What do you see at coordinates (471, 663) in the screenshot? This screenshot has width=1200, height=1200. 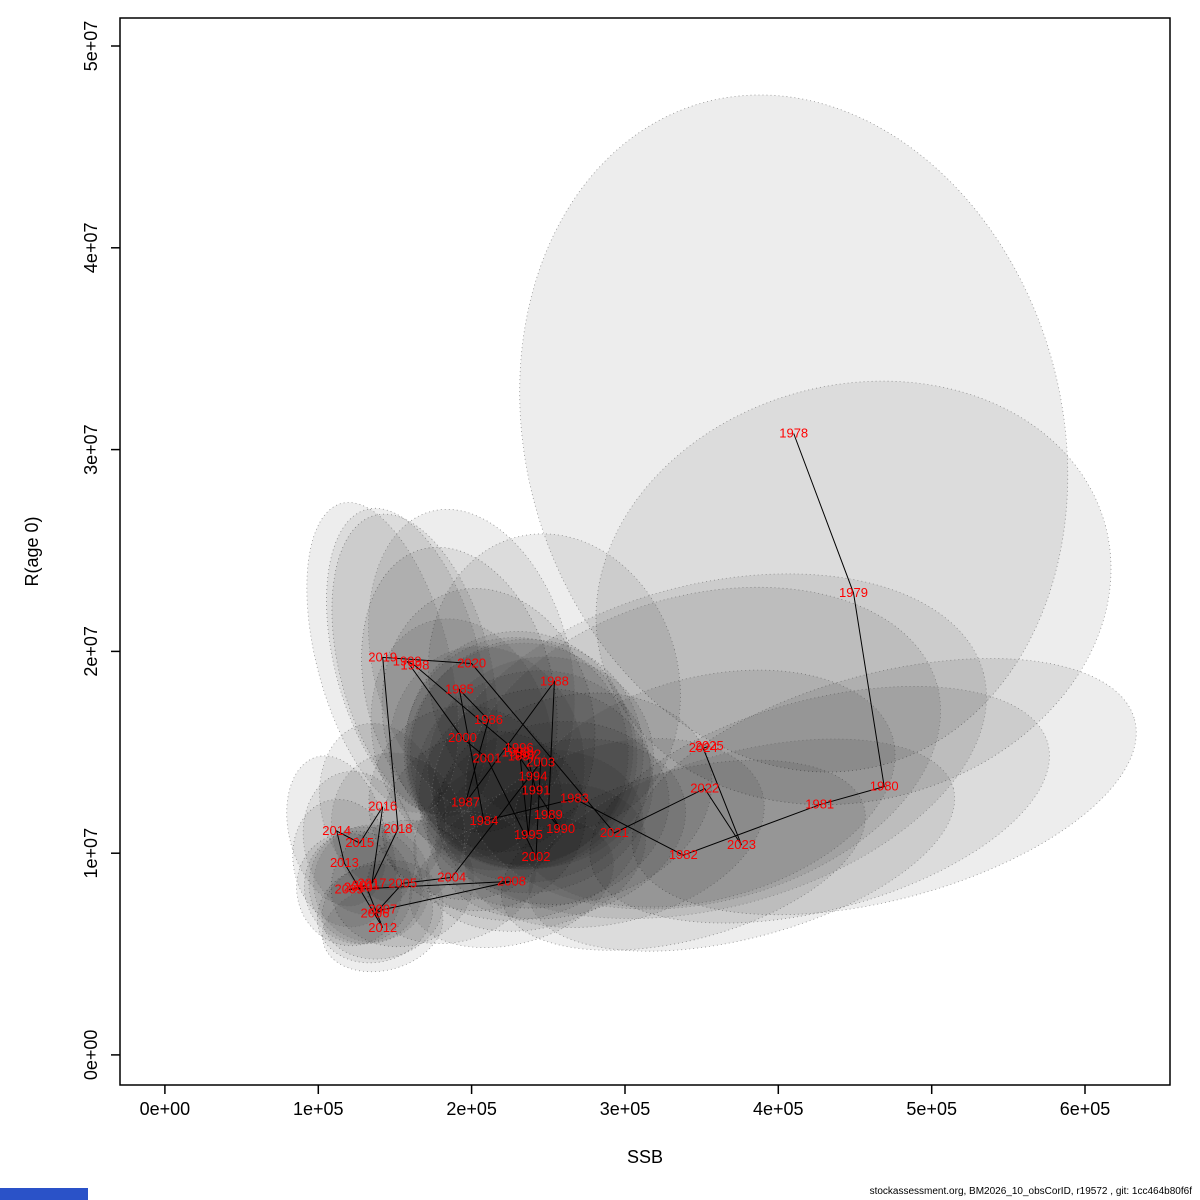 I see `year-label: 2020` at bounding box center [471, 663].